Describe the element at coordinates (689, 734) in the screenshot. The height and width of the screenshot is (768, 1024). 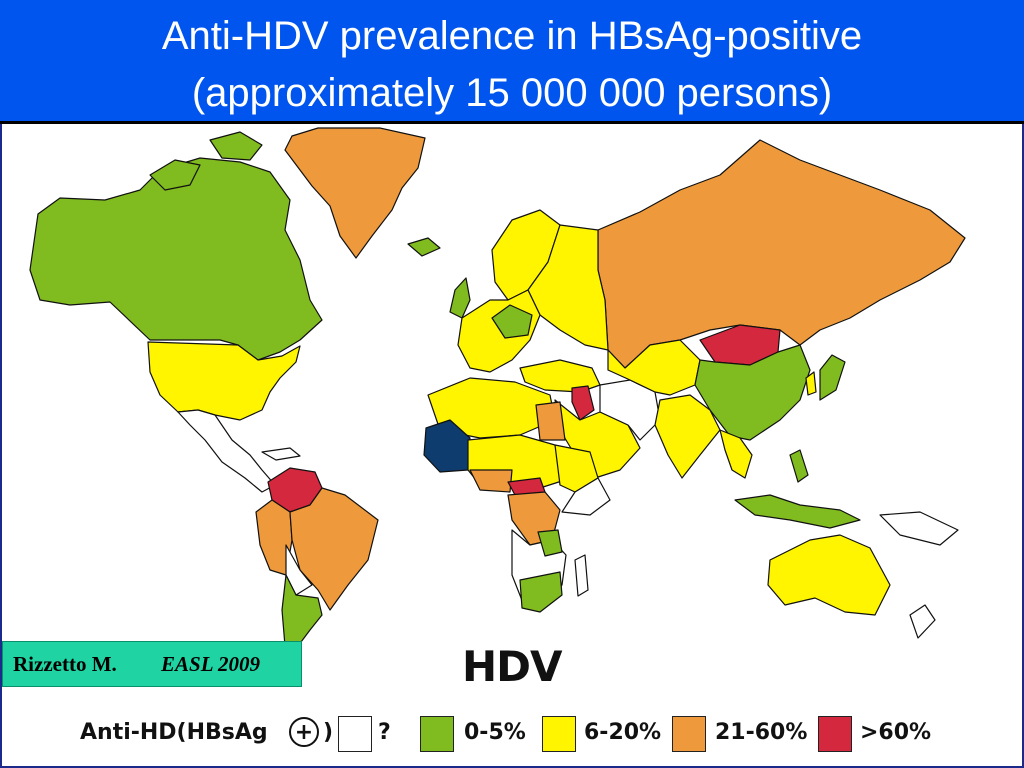
I see `legend-swatch-high` at that location.